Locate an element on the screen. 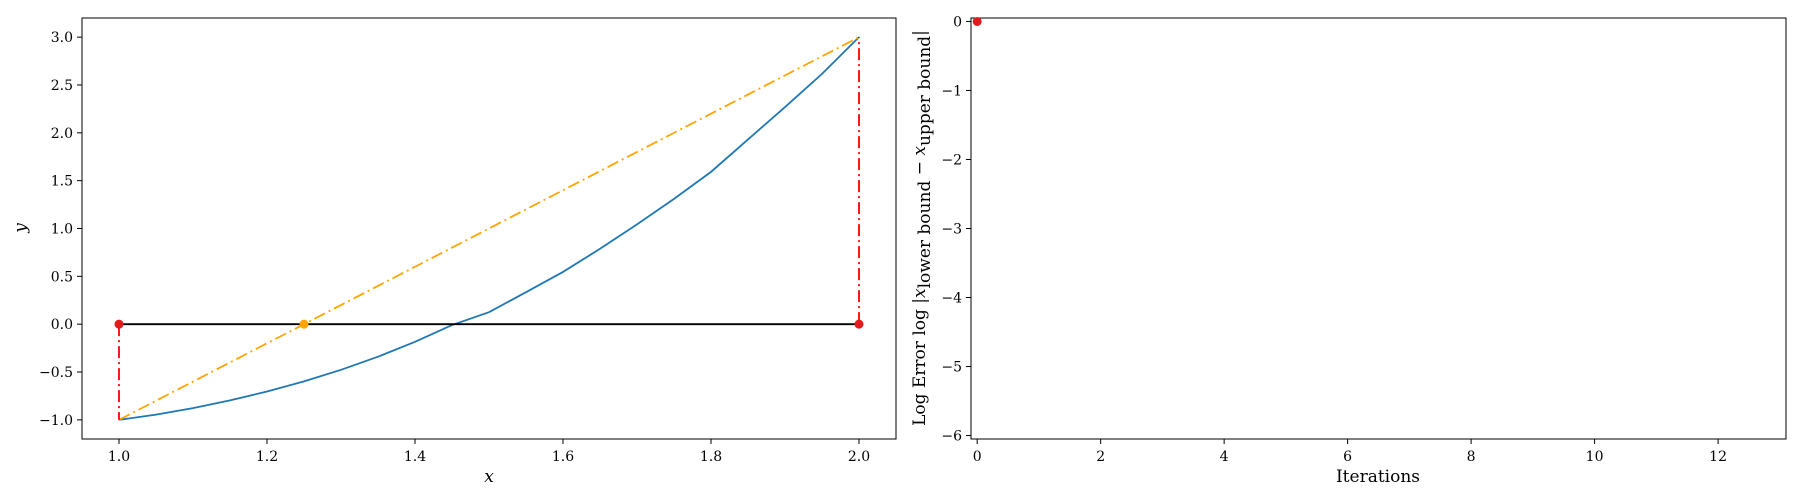 The width and height of the screenshot is (1800, 500). right-x-axis-ticks: 0 2 4 6 8 10 12 is located at coordinates (1350, 452).